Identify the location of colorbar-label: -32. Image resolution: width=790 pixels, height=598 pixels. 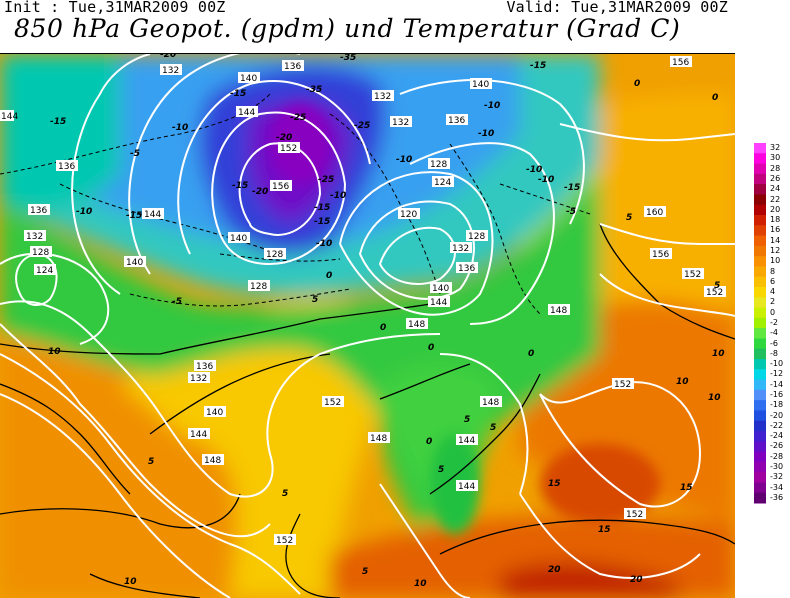
(777, 477).